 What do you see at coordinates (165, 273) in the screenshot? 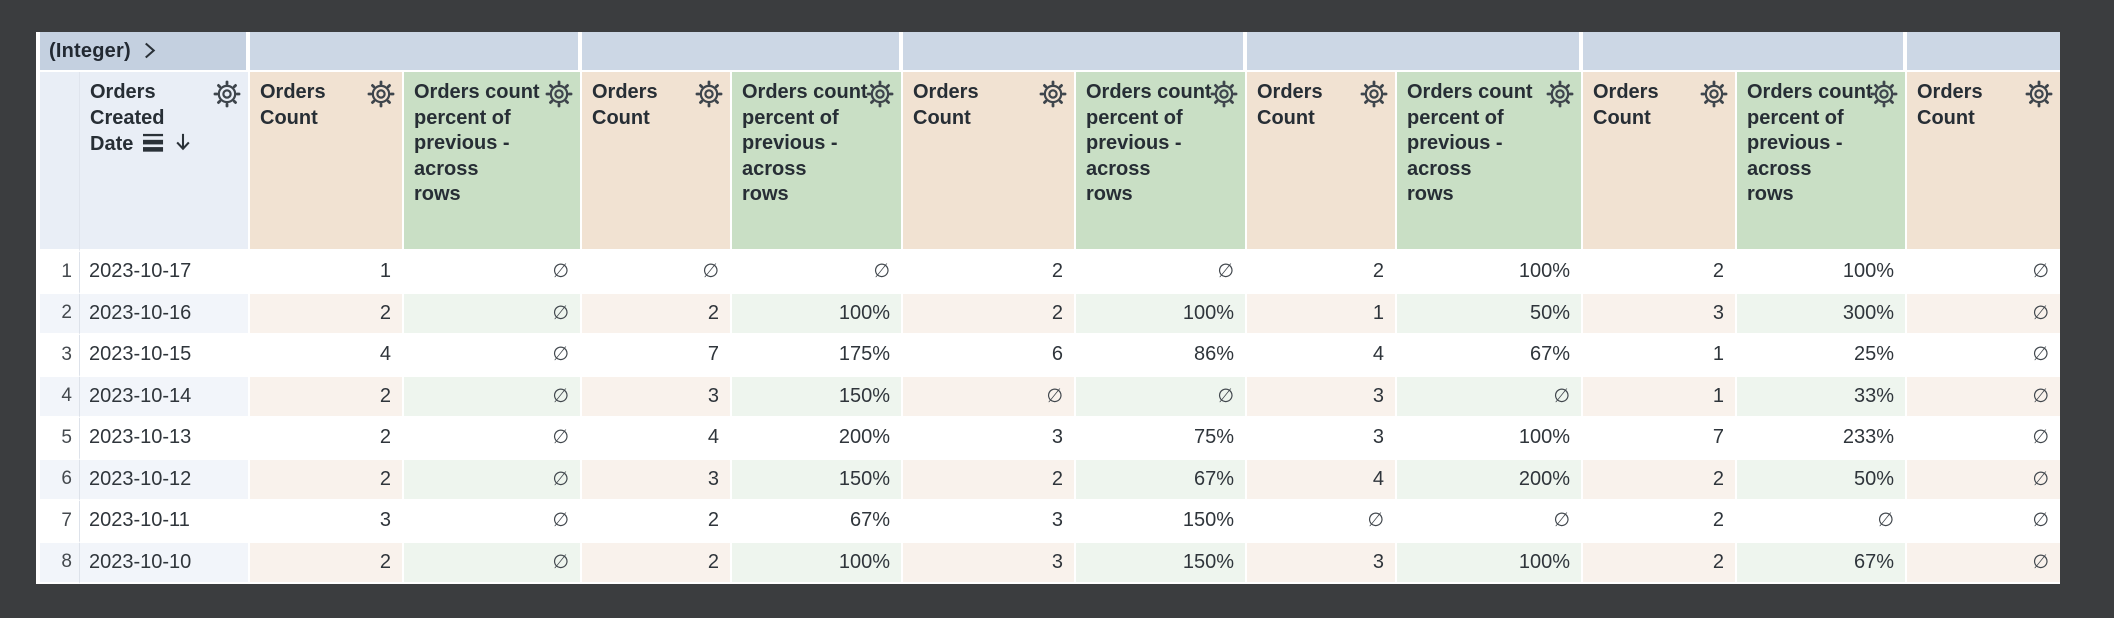
I see `orders-created-date-cell: 2023-10-17` at bounding box center [165, 273].